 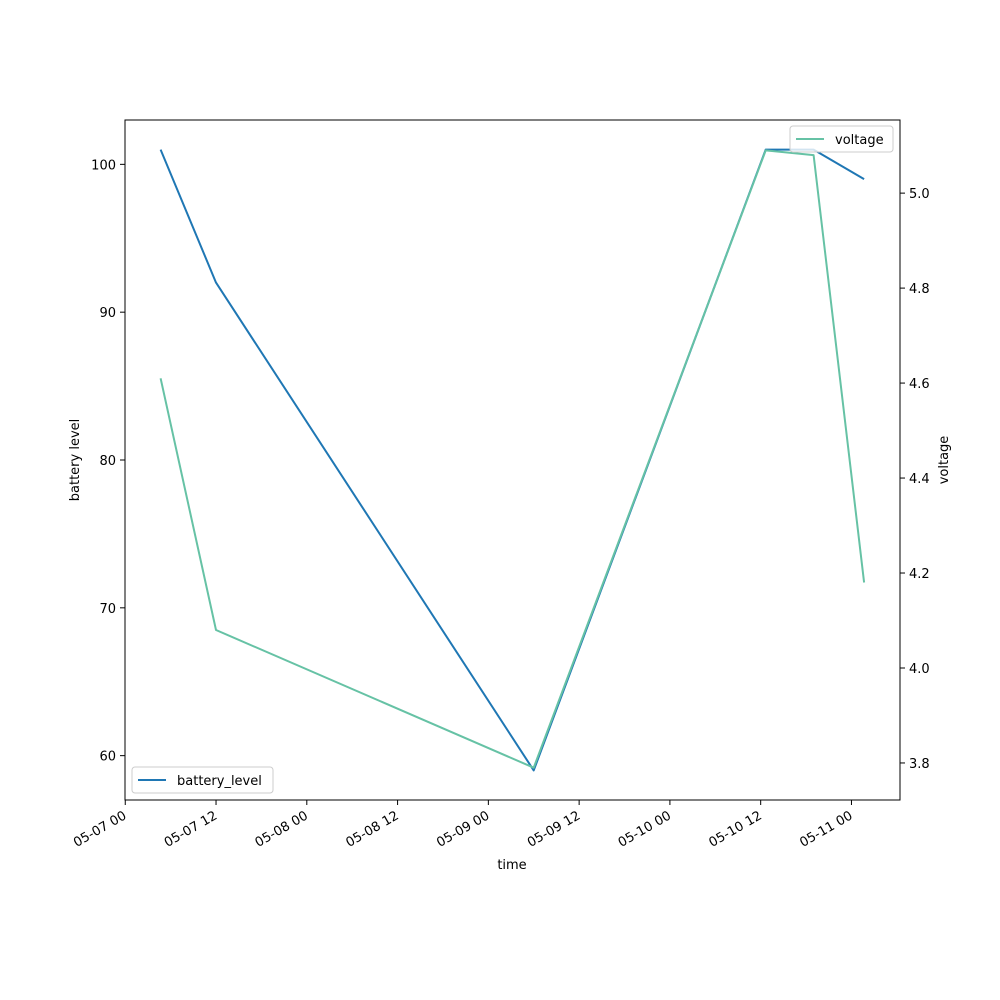 What do you see at coordinates (103, 165) in the screenshot?
I see `y-left-tick-label: 100` at bounding box center [103, 165].